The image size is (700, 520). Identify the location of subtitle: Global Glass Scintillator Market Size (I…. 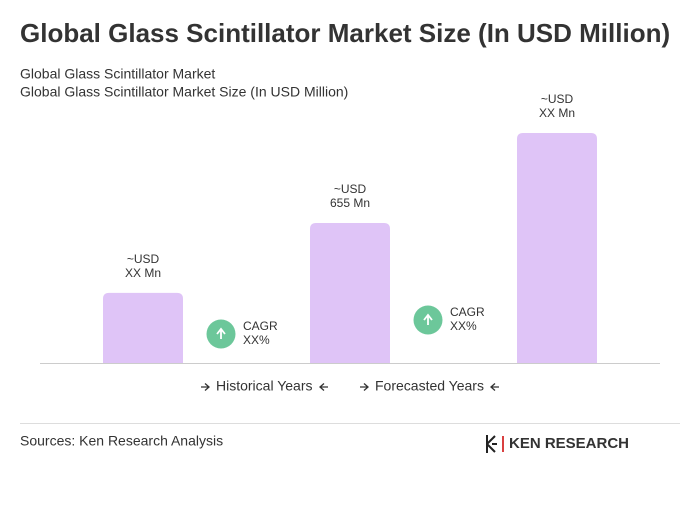
(184, 92).